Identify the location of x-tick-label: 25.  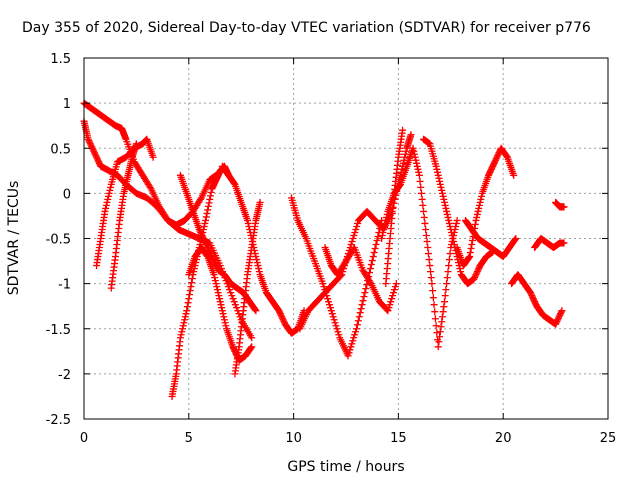
(608, 438).